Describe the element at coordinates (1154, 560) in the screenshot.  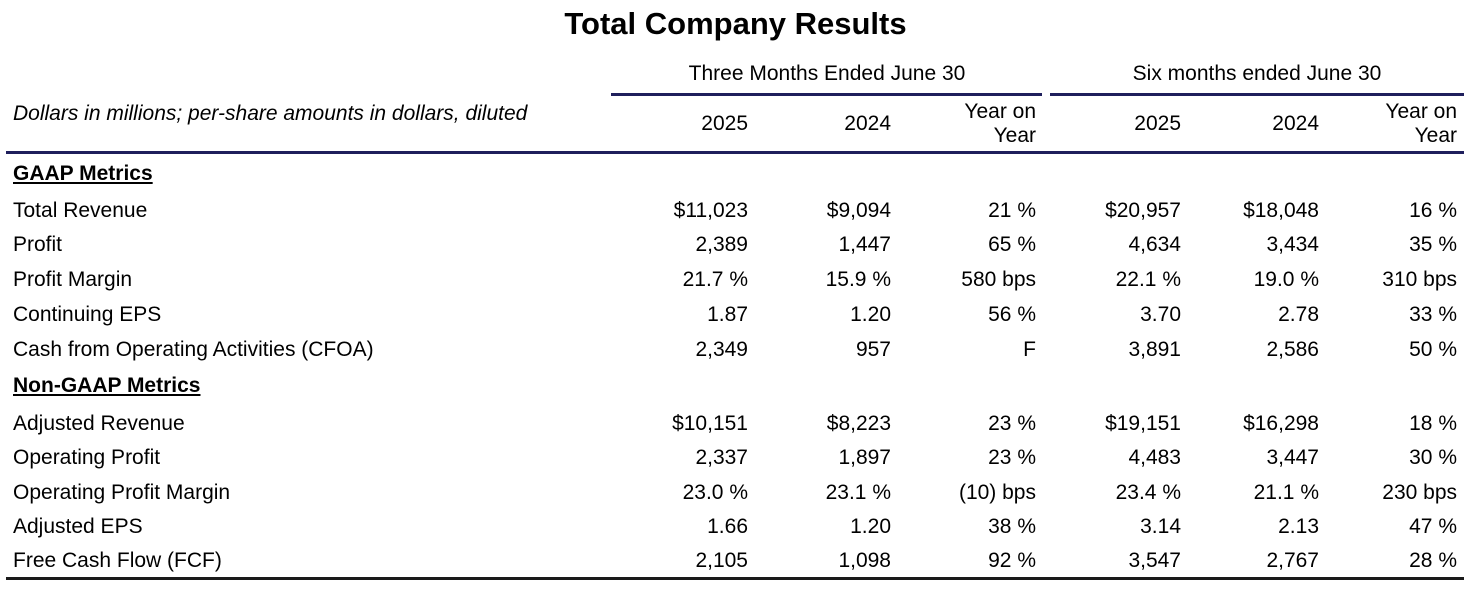
I see `cell-h-2025: 3,547` at that location.